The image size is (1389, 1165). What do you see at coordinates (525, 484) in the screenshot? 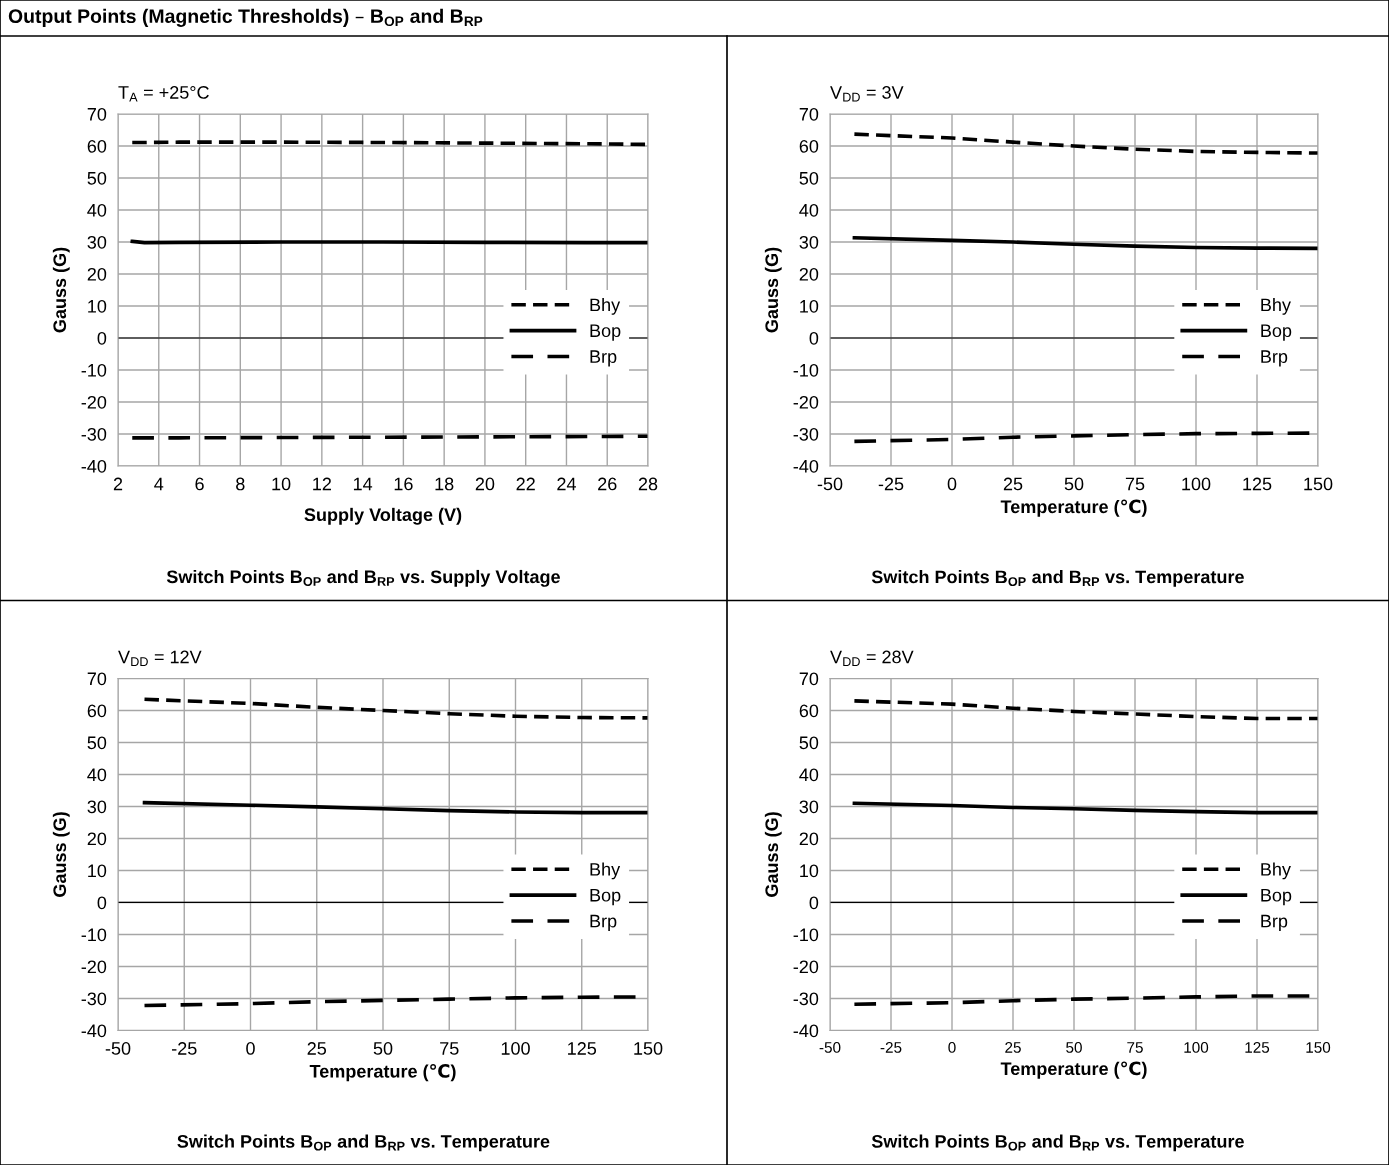
I see `x-tick-label: 22` at bounding box center [525, 484].